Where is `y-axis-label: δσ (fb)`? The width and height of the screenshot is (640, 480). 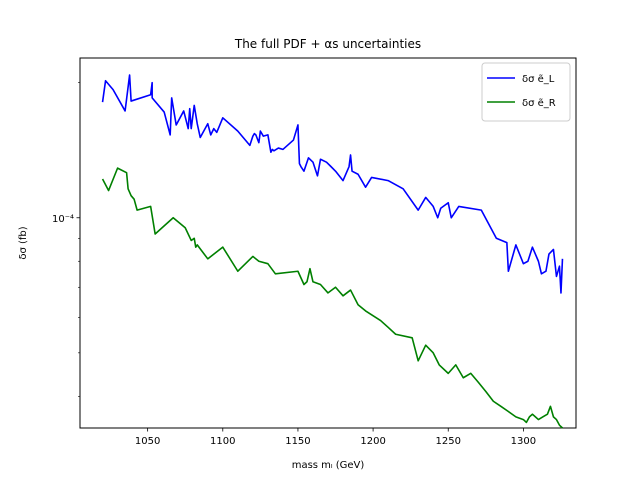 y-axis-label: δσ (fb) is located at coordinates (23, 242).